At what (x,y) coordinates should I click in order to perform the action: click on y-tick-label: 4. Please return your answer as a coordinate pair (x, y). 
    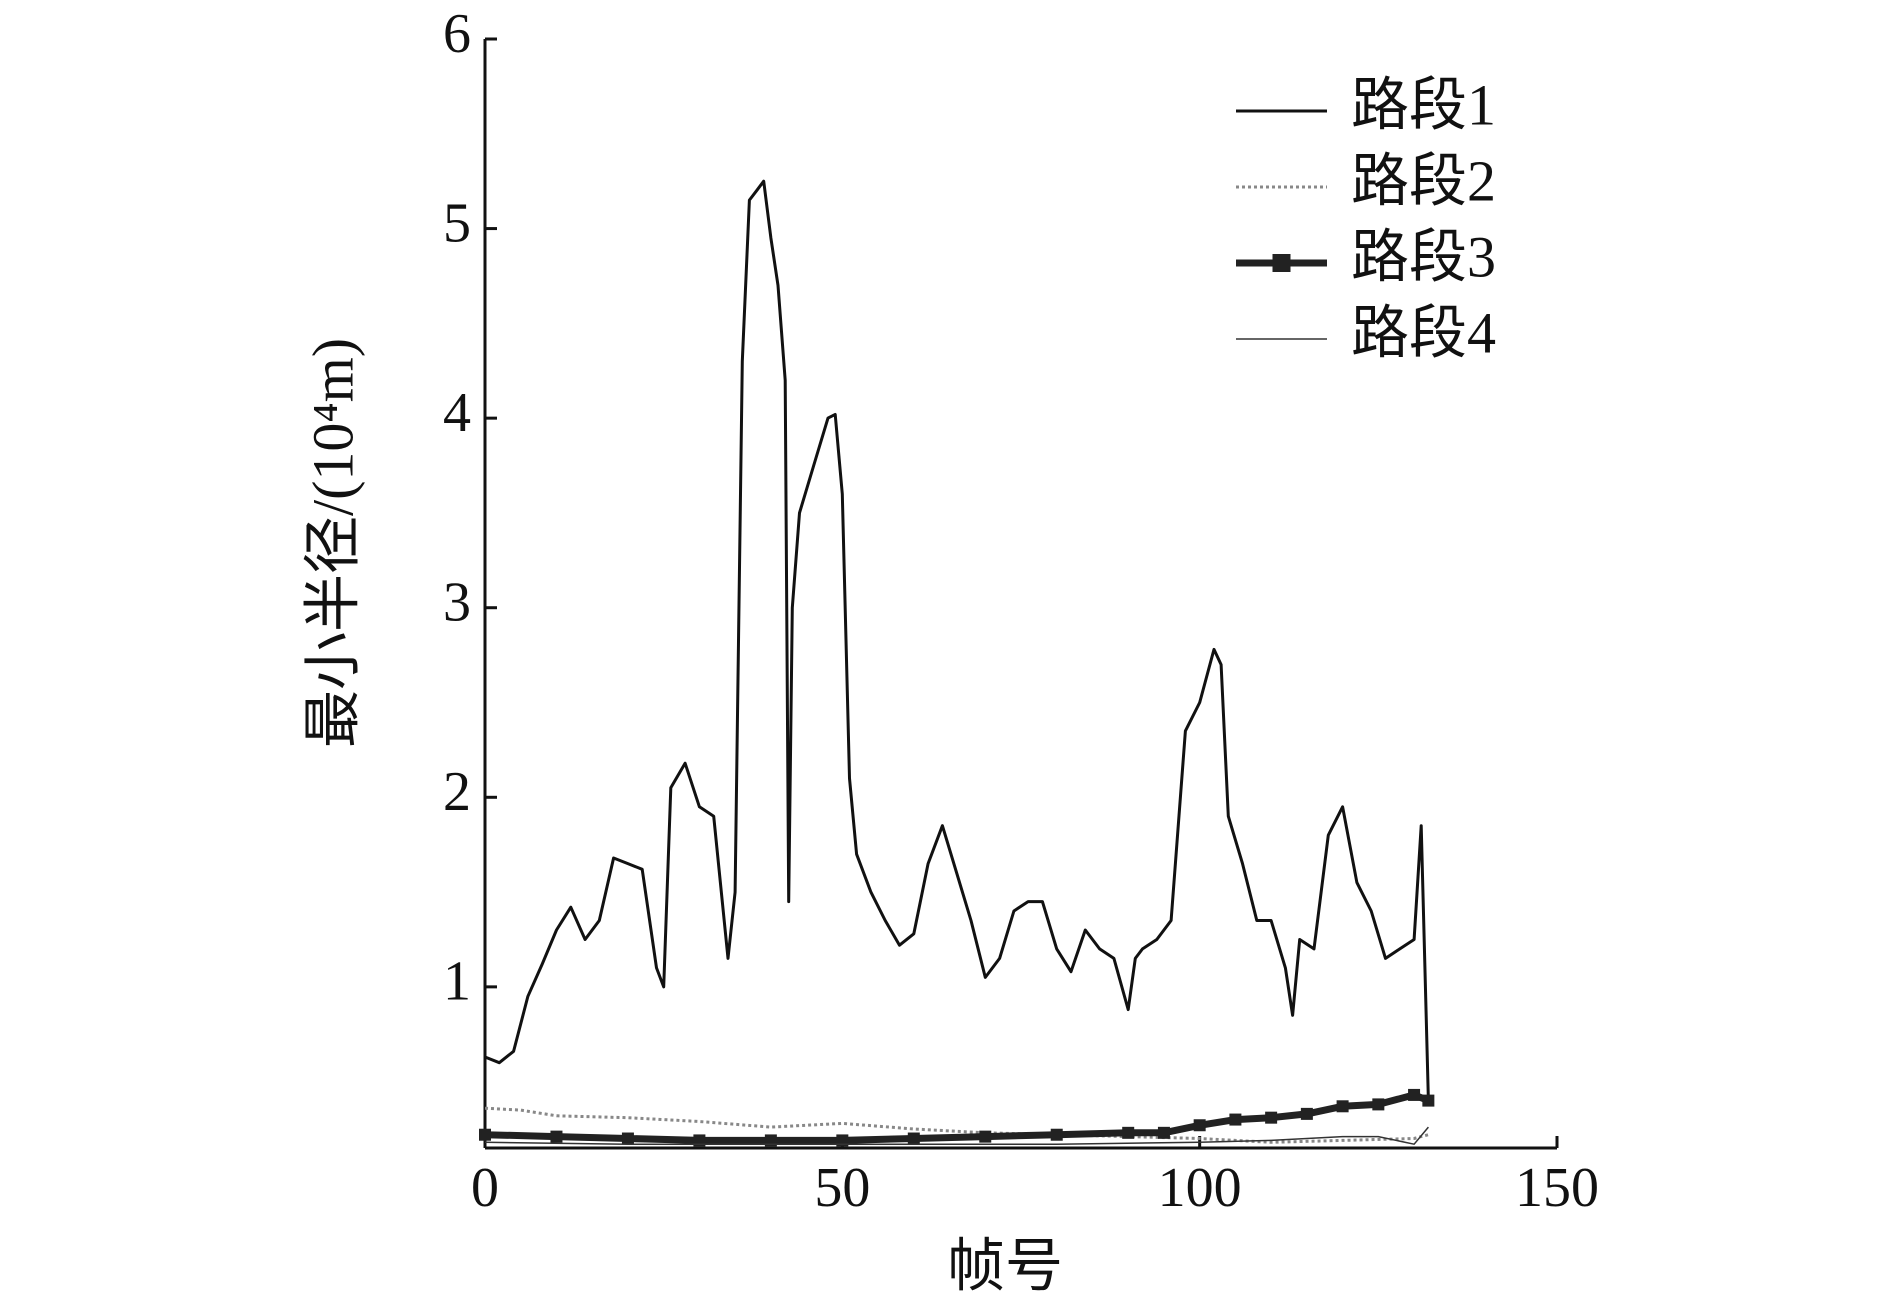
    Looking at the image, I should click on (457, 413).